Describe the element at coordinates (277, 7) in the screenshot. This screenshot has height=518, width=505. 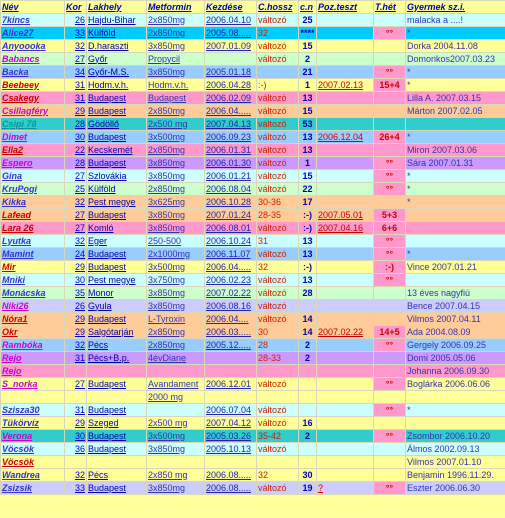
I see `header-chossz: C.hossz` at that location.